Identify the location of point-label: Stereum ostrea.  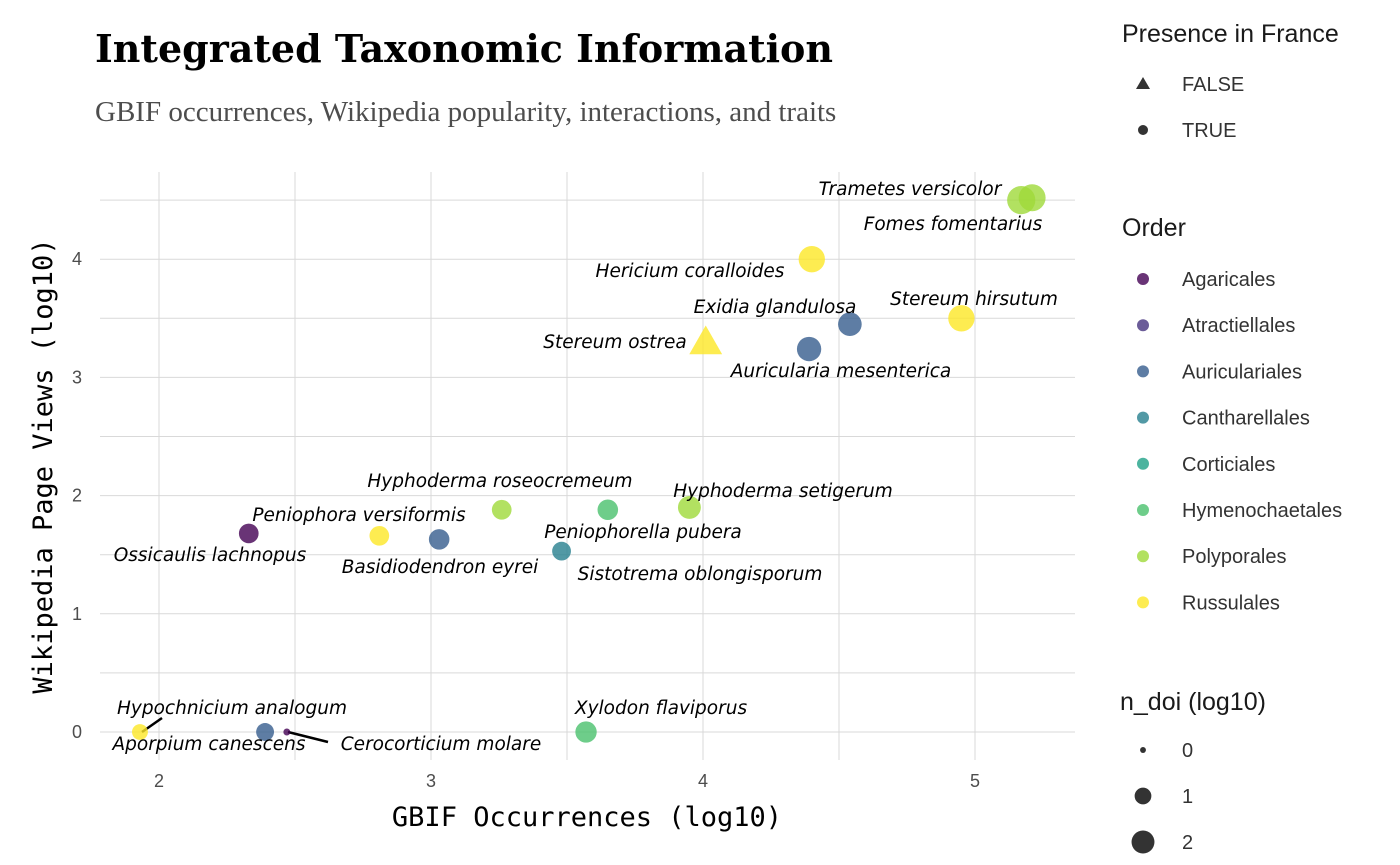
(615, 342).